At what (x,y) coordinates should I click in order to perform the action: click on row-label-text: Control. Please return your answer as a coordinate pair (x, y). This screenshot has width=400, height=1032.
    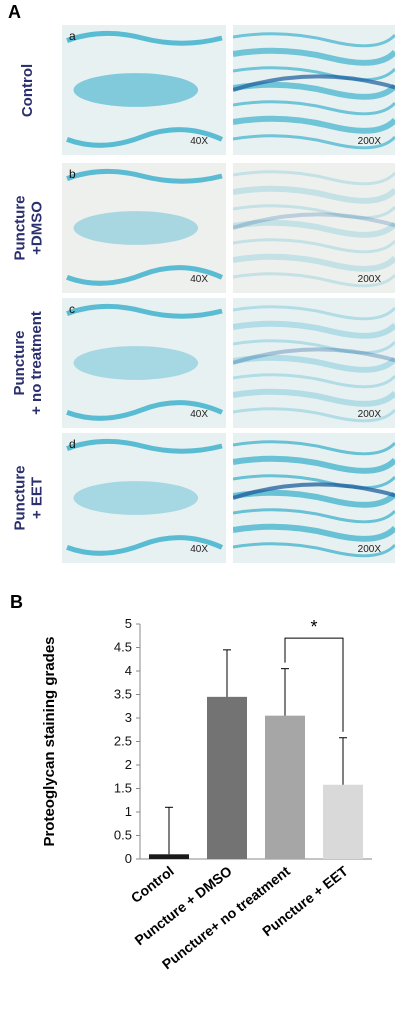
    Looking at the image, I should click on (28, 89).